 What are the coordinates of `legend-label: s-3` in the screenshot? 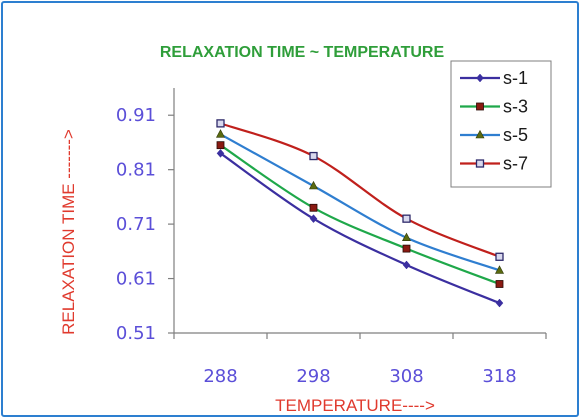 It's located at (515, 107).